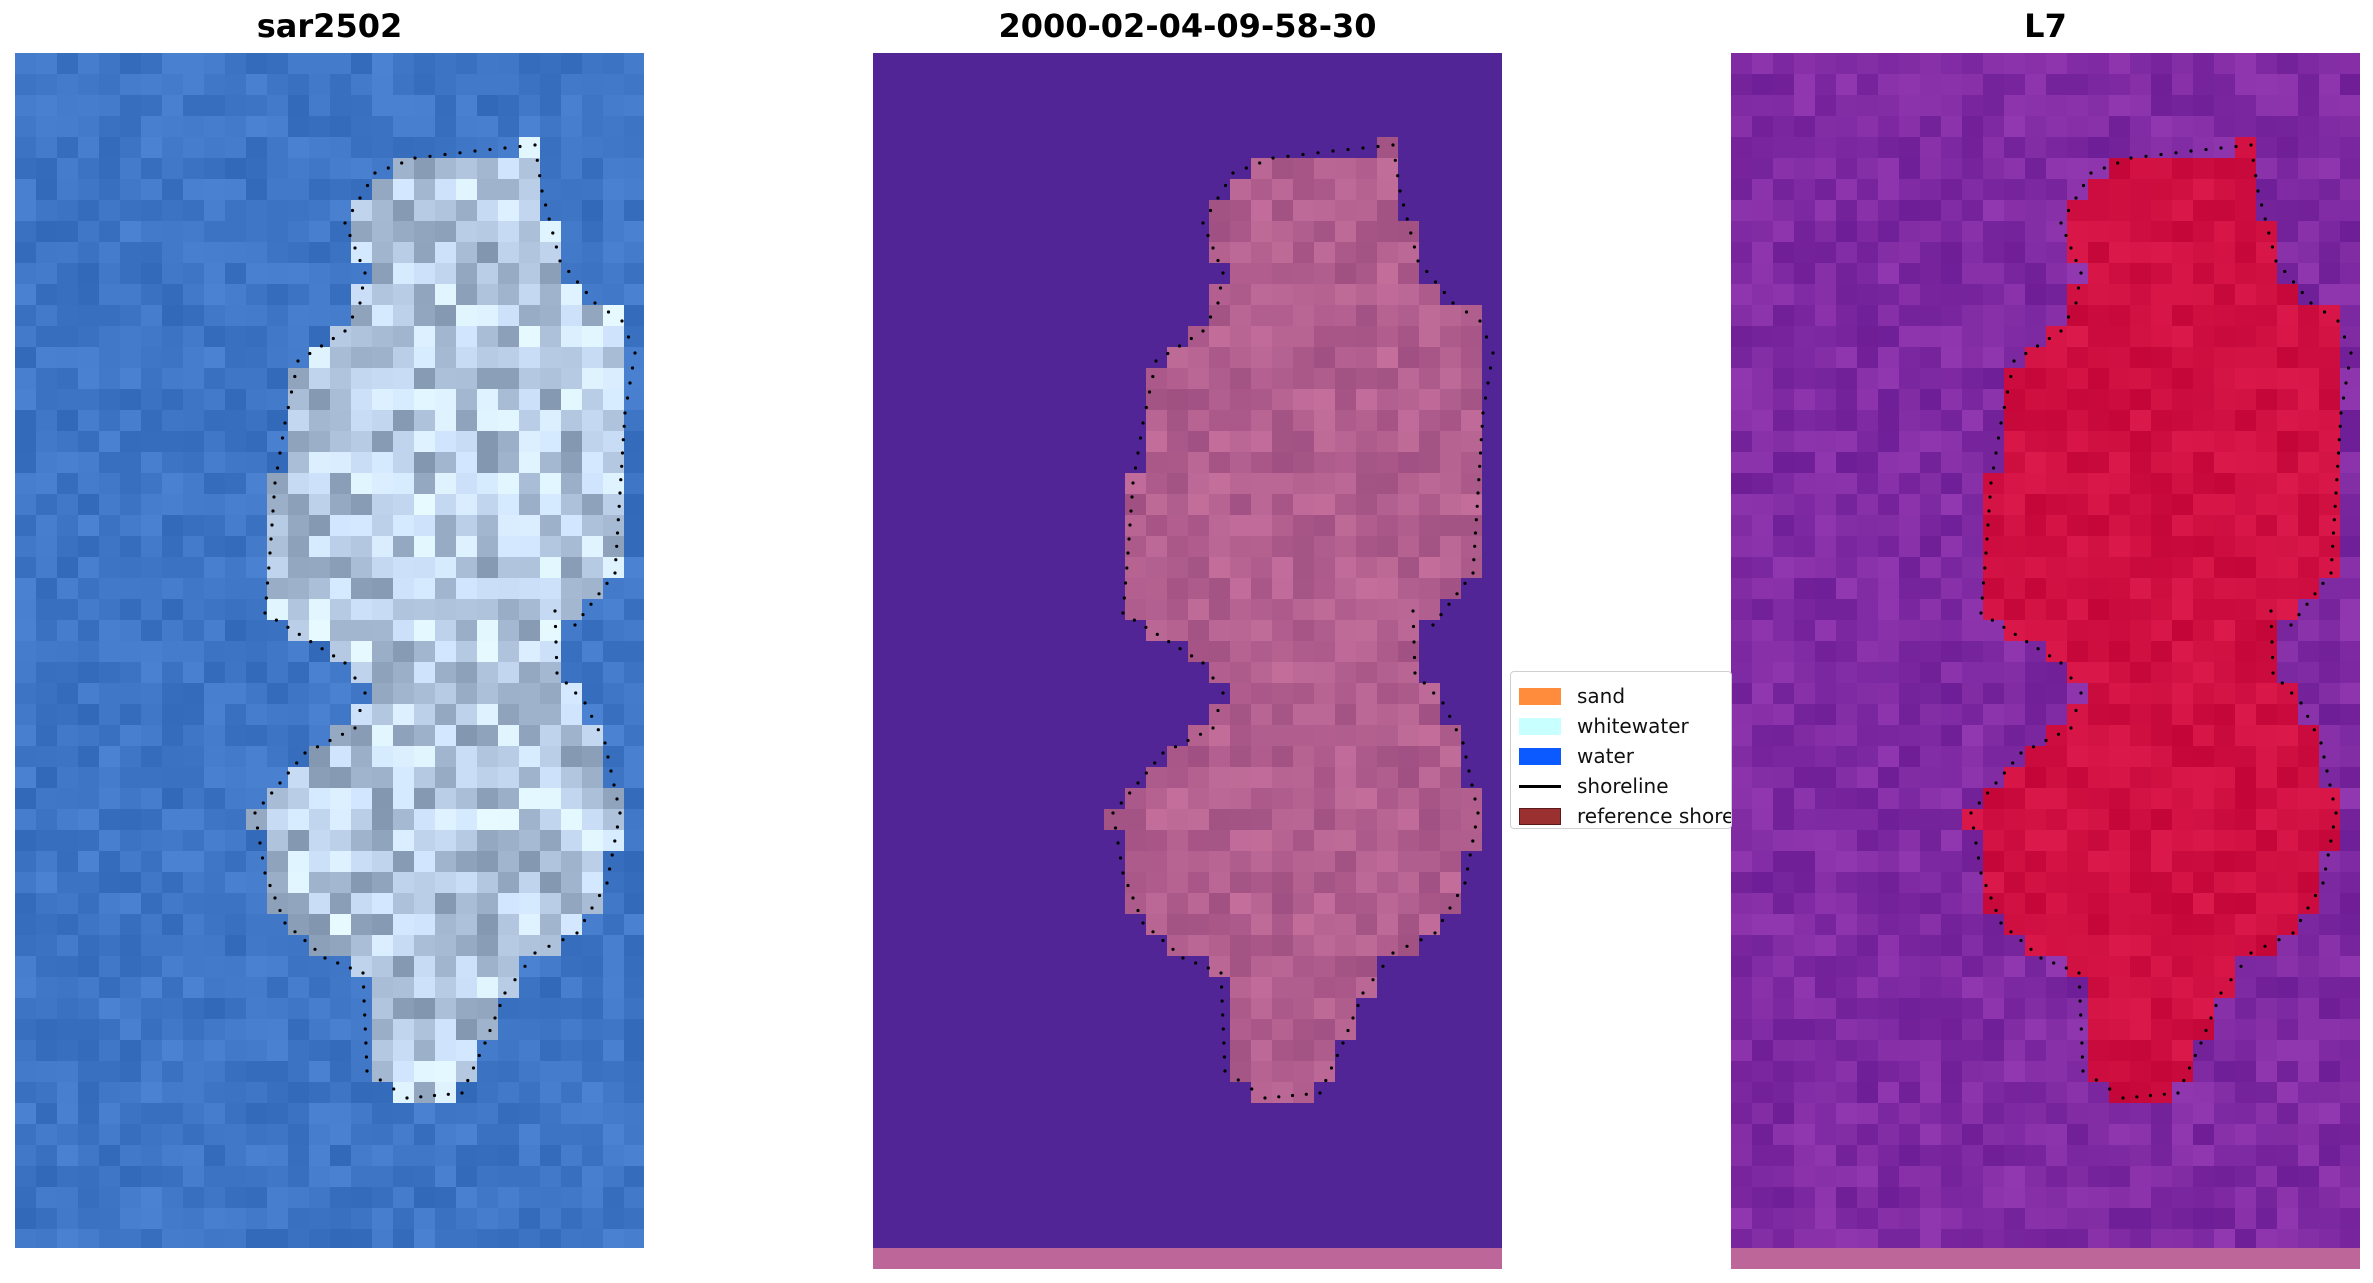 The height and width of the screenshot is (1283, 2373). What do you see at coordinates (1303, 621) in the screenshot?
I see `shoreline-dots` at bounding box center [1303, 621].